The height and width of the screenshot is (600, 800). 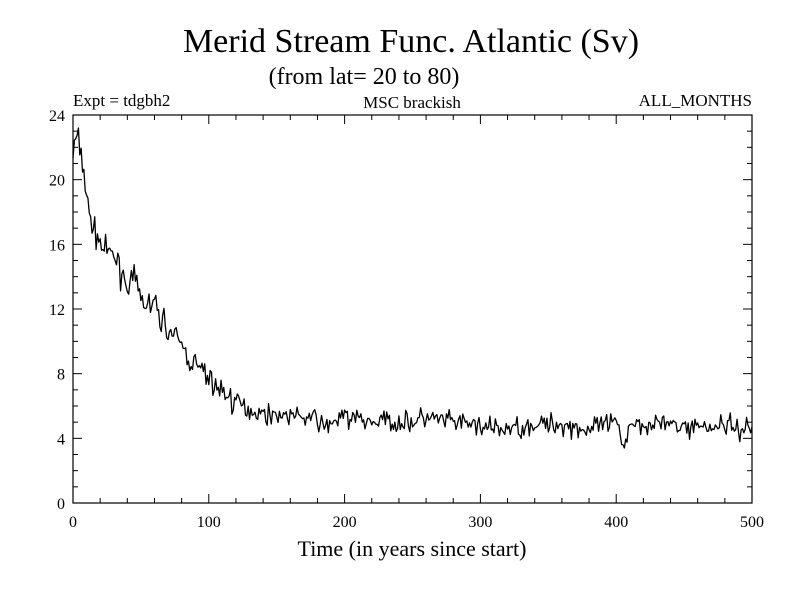 I want to click on y-tick-label: 20, so click(x=57, y=181).